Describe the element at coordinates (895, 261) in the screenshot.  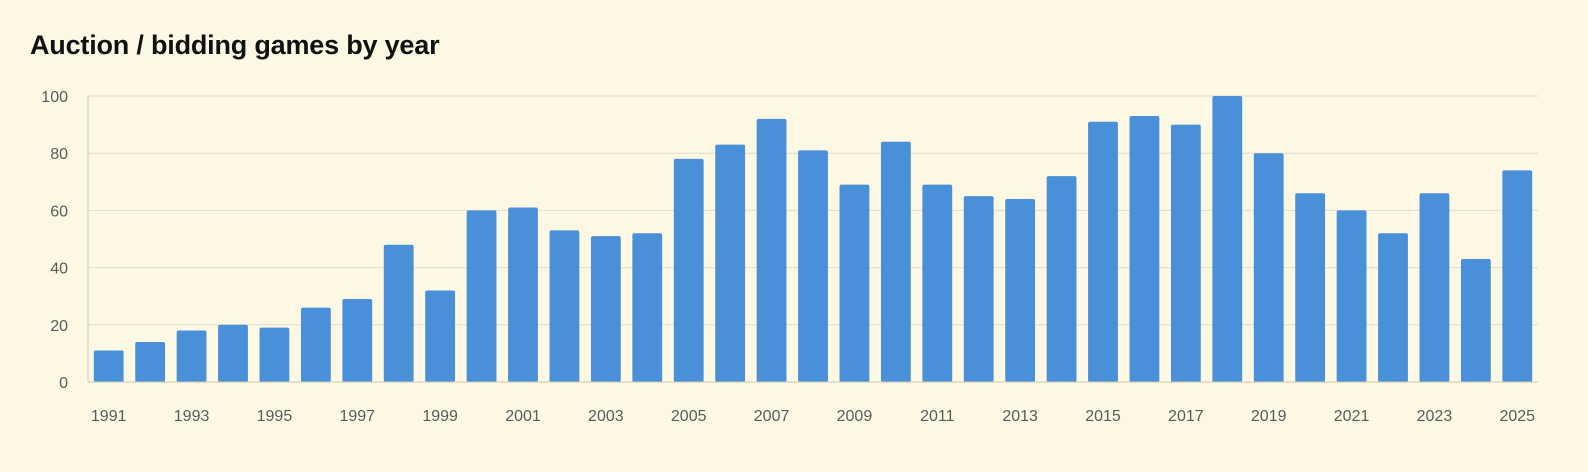
I see `bar-2010` at that location.